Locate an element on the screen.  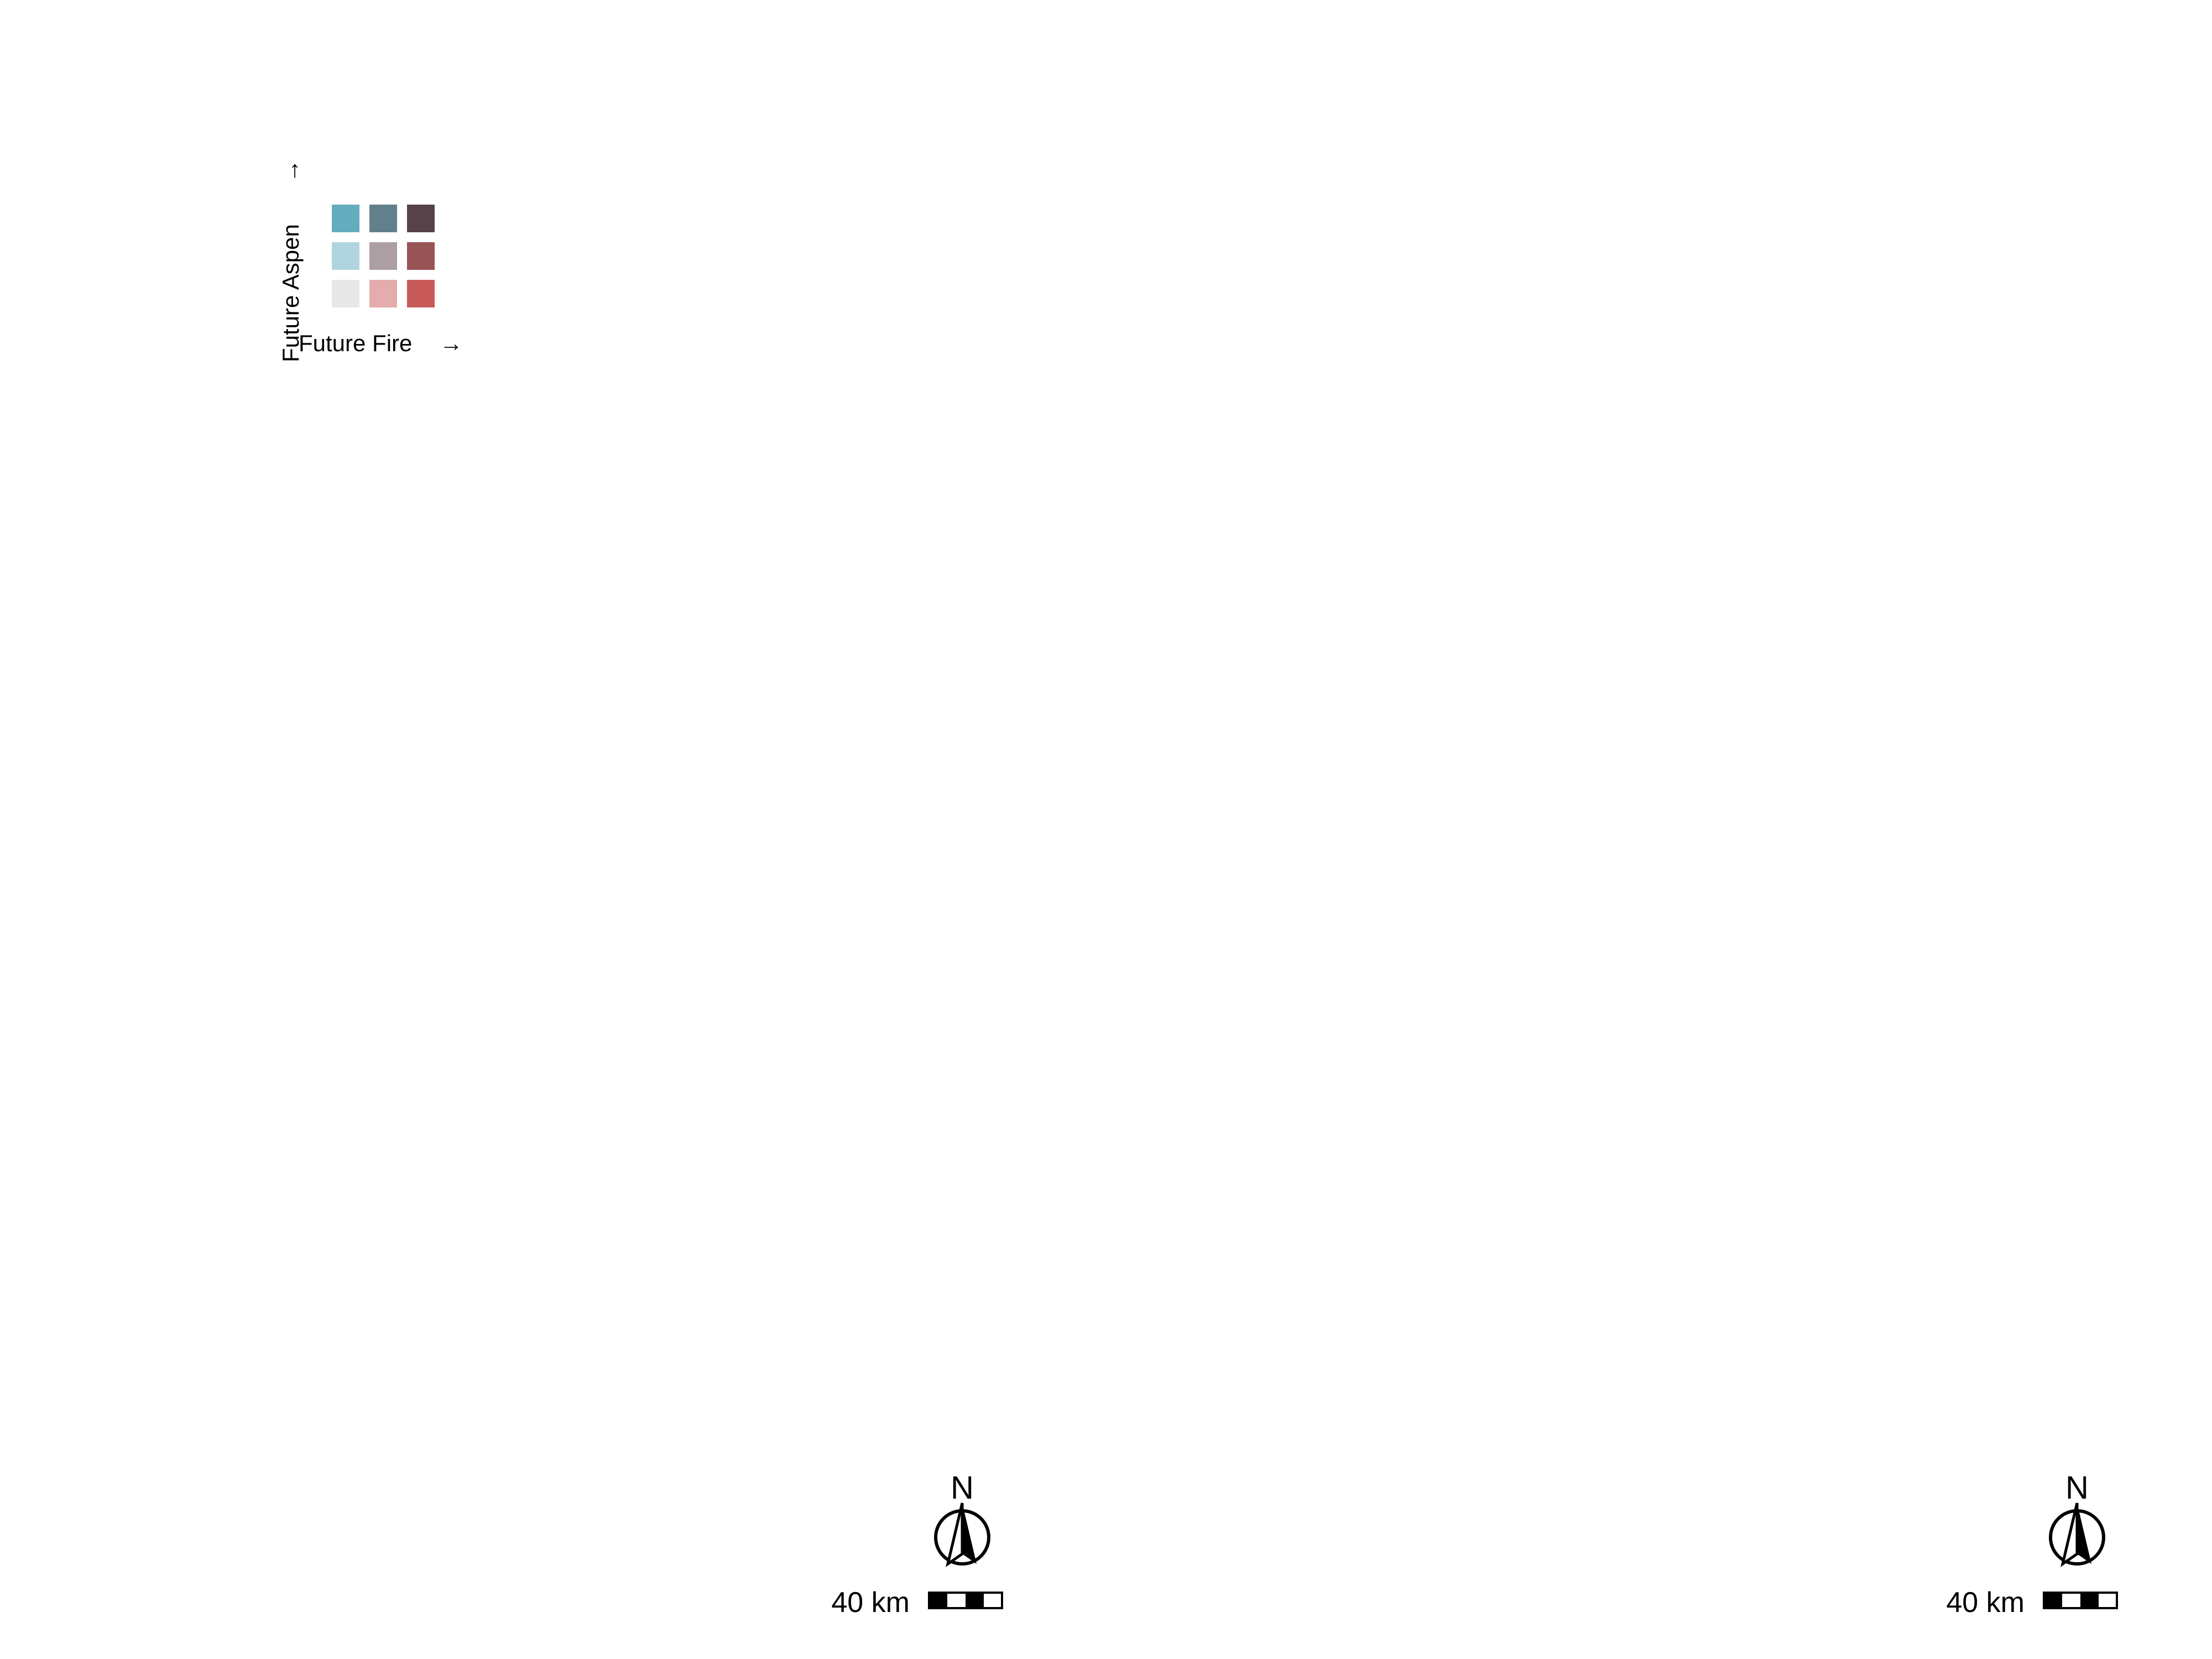
map-decorations-right: N 40 km is located at coordinates (2032, 1545).